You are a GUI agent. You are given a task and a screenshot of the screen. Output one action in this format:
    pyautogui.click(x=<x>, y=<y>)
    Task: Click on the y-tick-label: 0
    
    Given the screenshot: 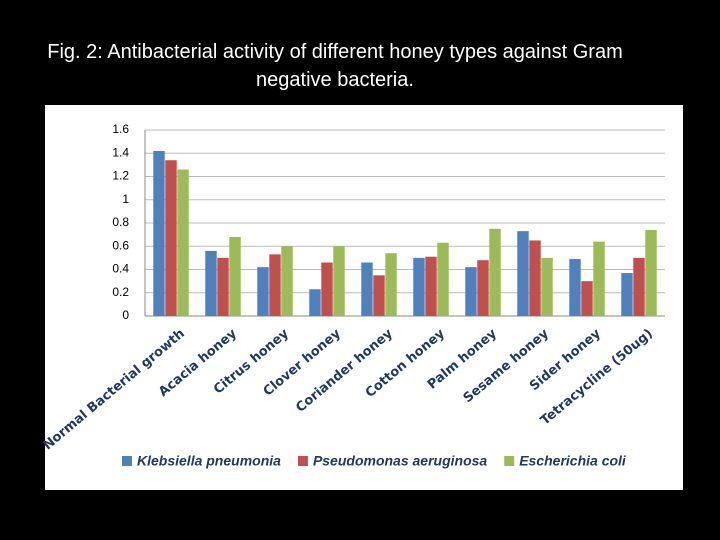 What is the action you would take?
    pyautogui.click(x=125, y=315)
    